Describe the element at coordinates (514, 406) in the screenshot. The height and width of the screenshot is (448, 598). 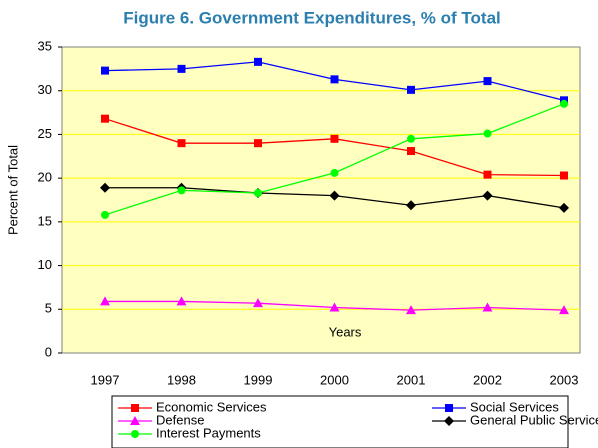
I see `legend-label: Social Services` at that location.